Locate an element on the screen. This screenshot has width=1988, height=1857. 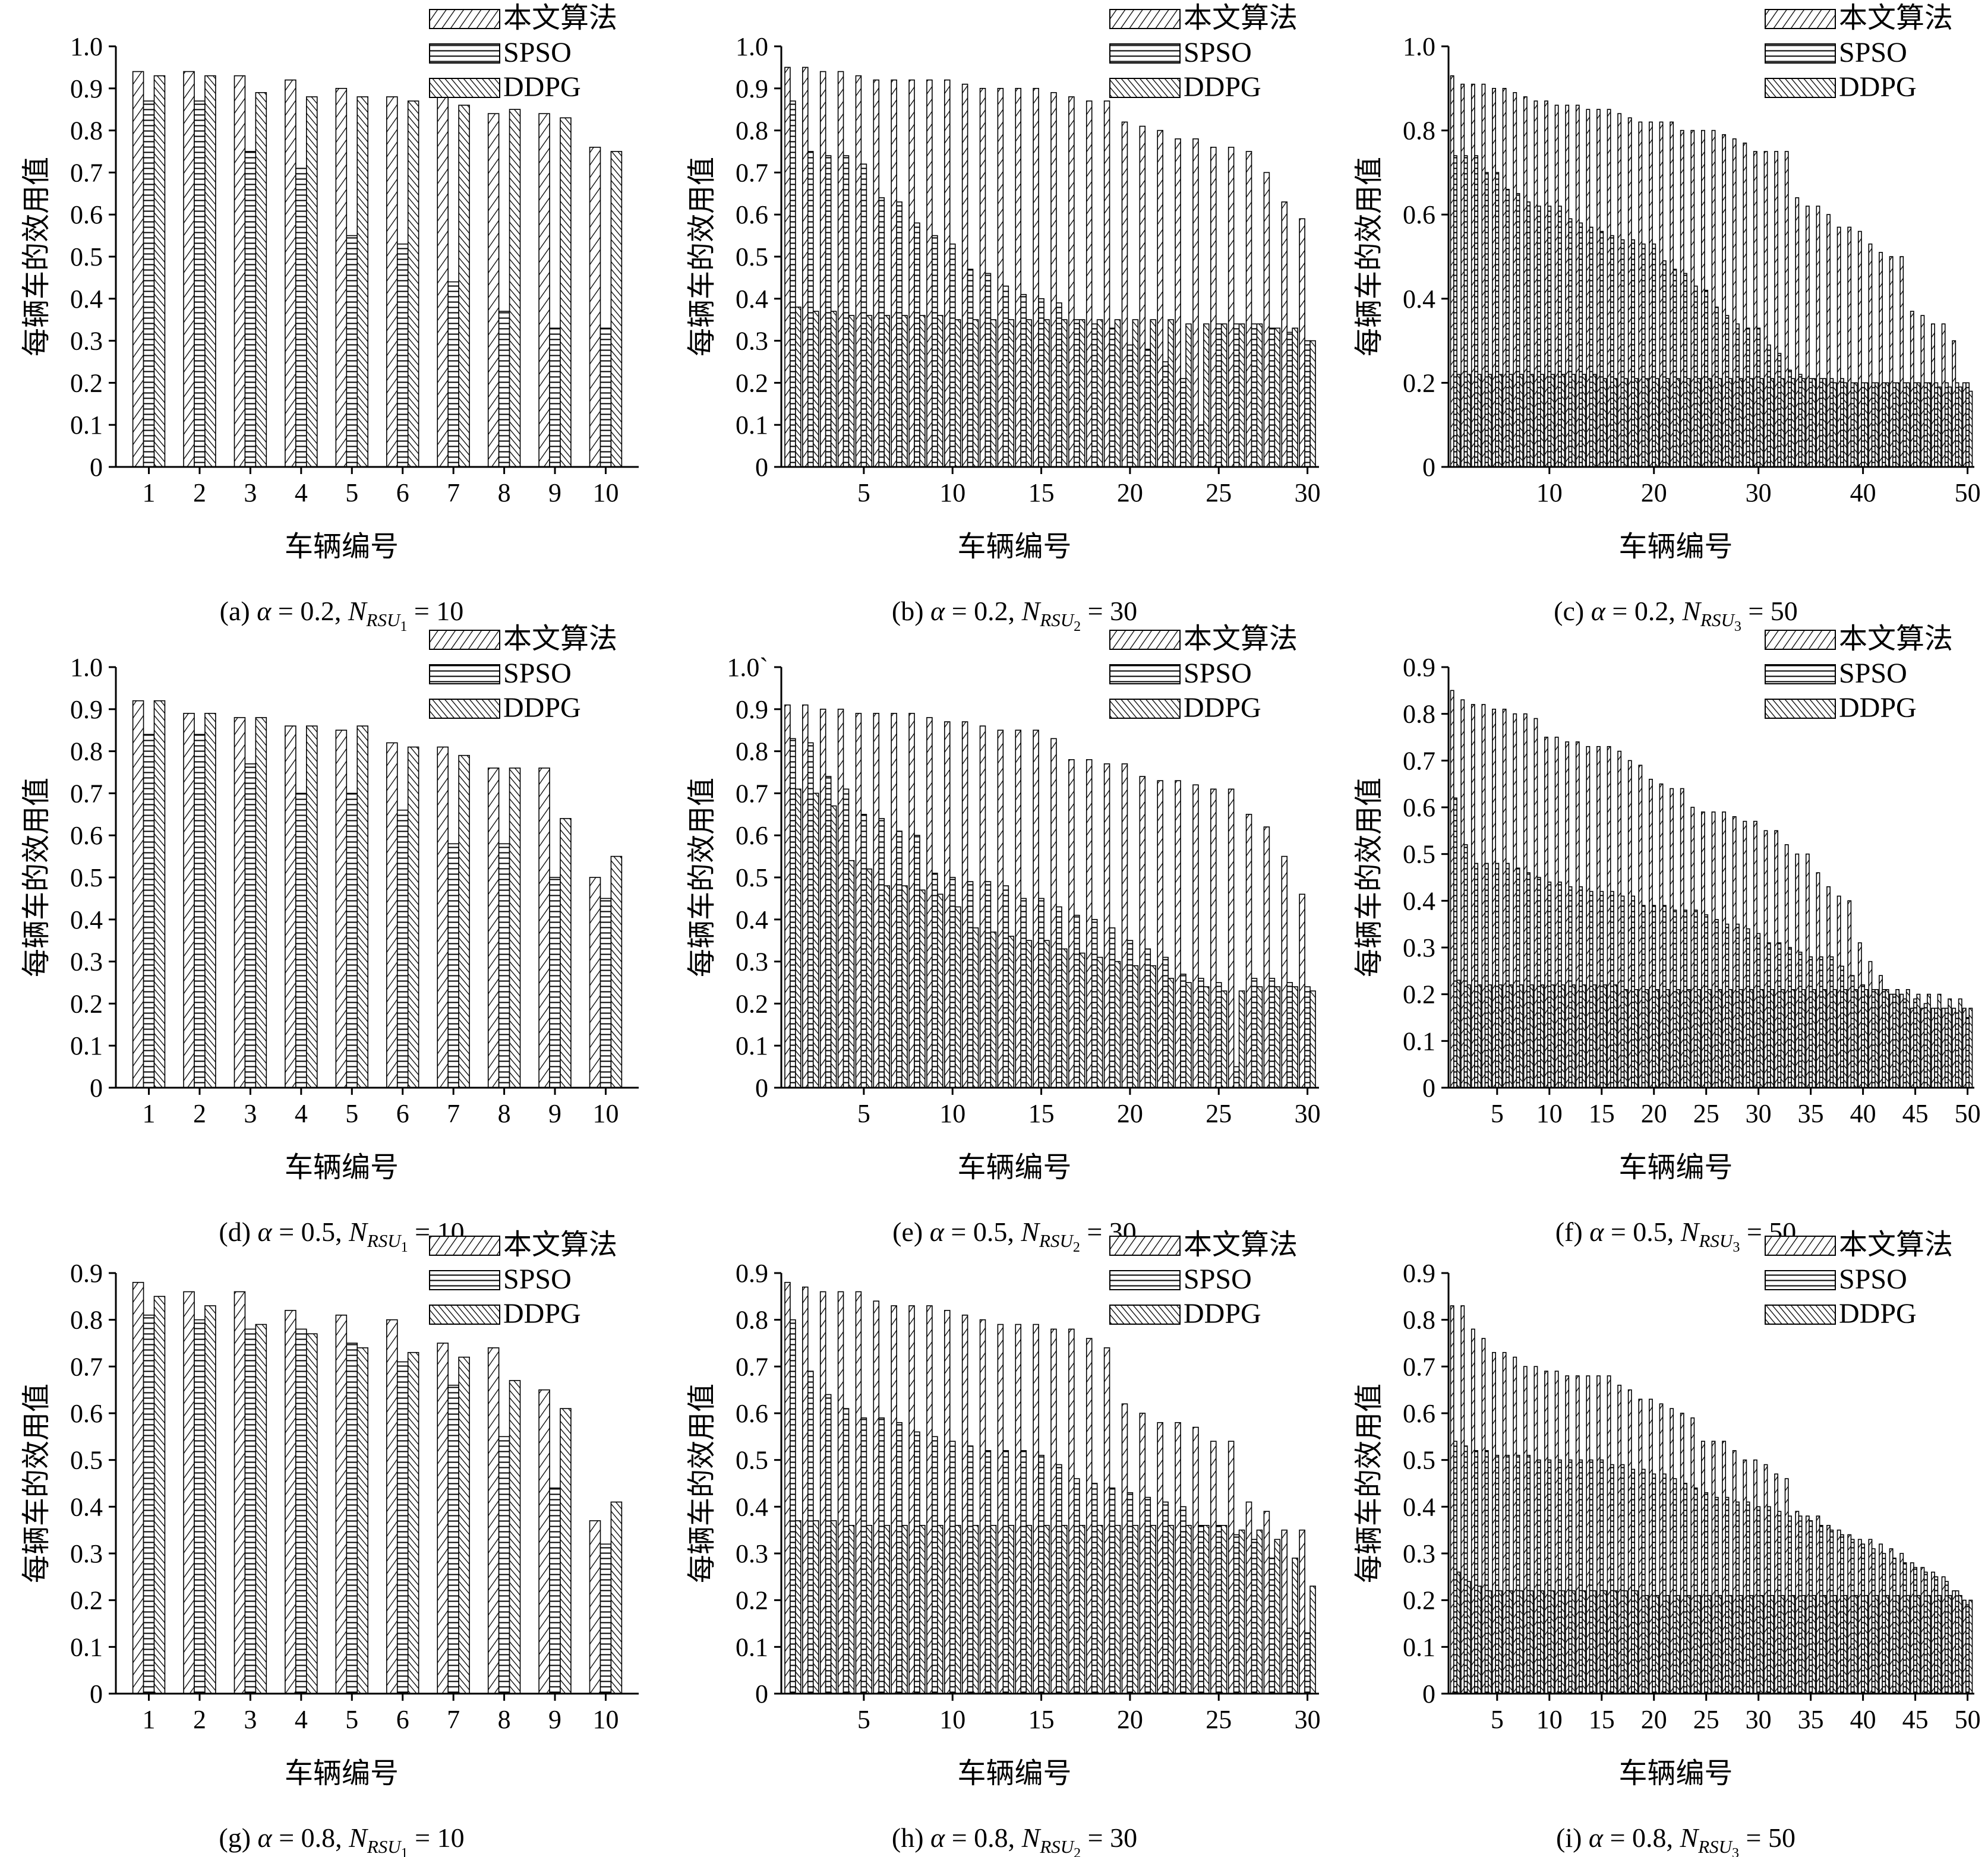
legend-label: 本文算法 is located at coordinates (560, 18).